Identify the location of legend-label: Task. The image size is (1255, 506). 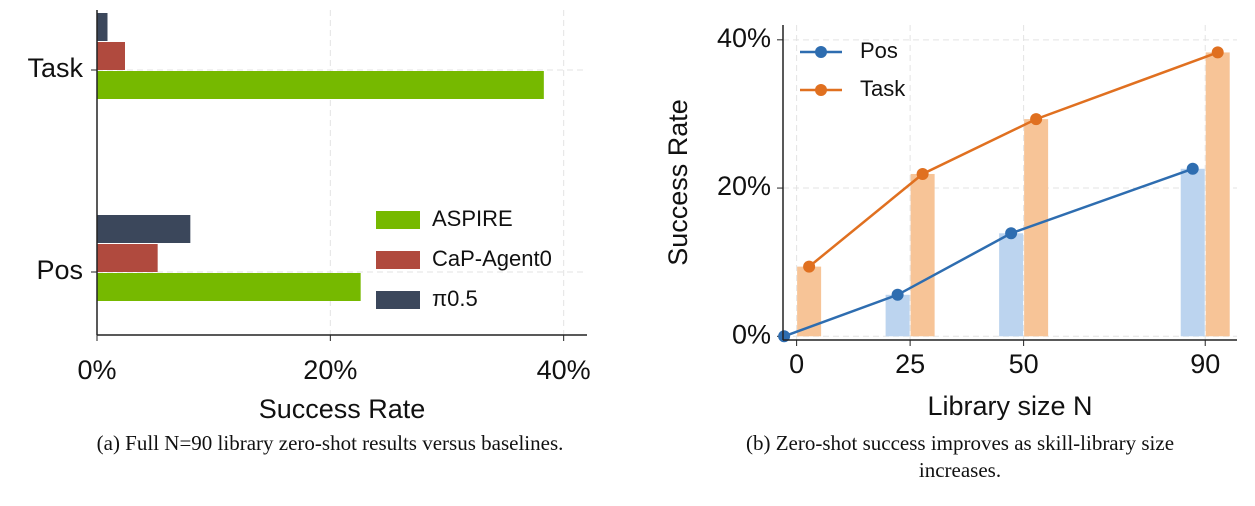
(883, 88).